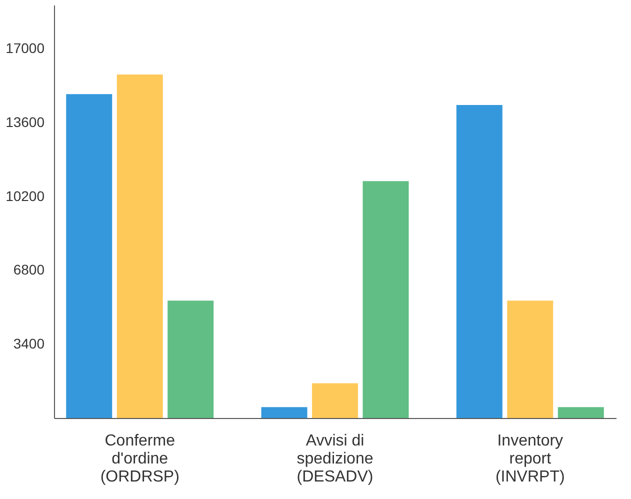  Describe the element at coordinates (25, 122) in the screenshot. I see `y-tick-label: 13600` at that location.